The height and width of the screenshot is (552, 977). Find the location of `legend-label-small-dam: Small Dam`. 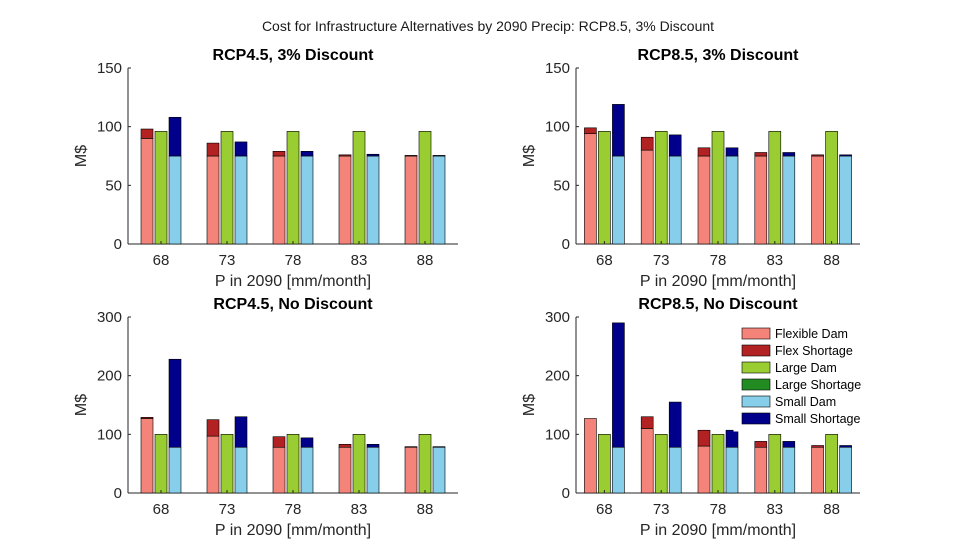

legend-label-small-dam: Small Dam is located at coordinates (805, 402).